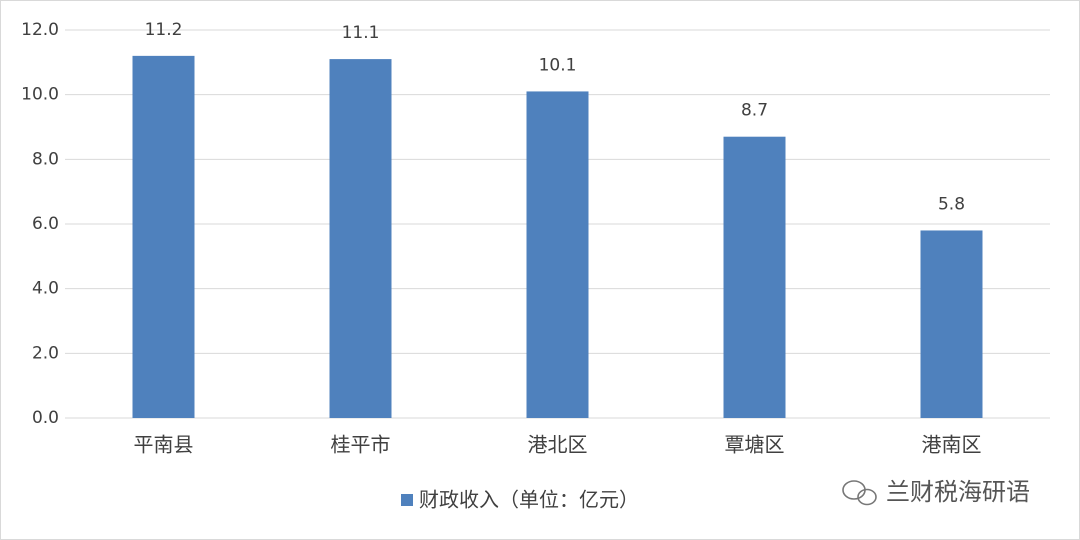  What do you see at coordinates (40, 95) in the screenshot?
I see `y-tick-label: 10.0` at bounding box center [40, 95].